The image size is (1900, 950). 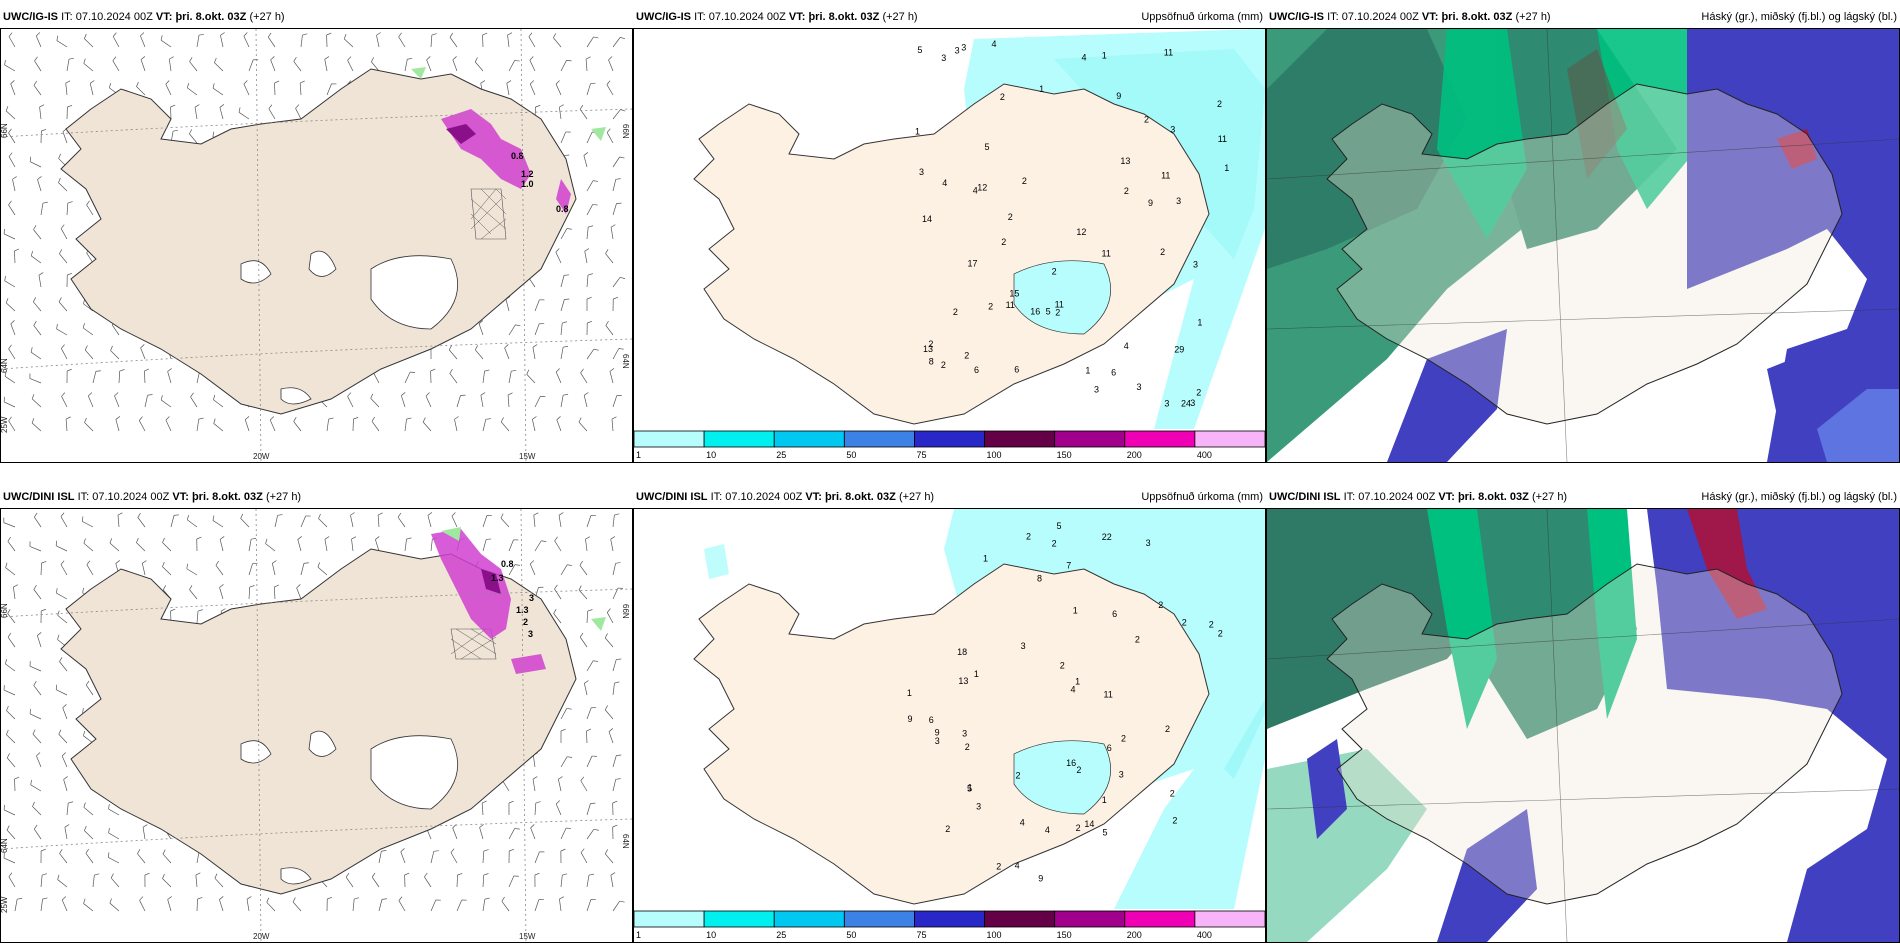 I want to click on precip-value: 24, so click(x=1186, y=404).